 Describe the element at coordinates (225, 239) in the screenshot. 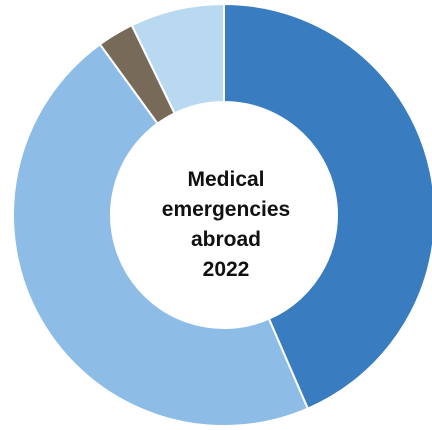

I see `center-label-line-3: abroad` at that location.